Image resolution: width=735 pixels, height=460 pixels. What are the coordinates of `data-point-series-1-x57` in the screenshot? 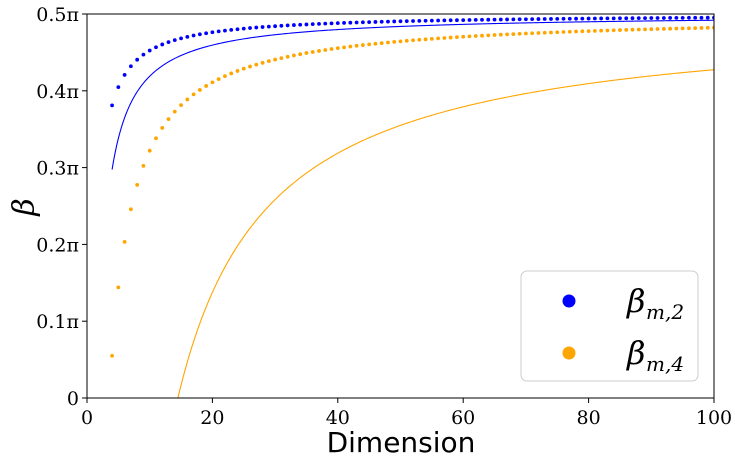 It's located at (444, 20).